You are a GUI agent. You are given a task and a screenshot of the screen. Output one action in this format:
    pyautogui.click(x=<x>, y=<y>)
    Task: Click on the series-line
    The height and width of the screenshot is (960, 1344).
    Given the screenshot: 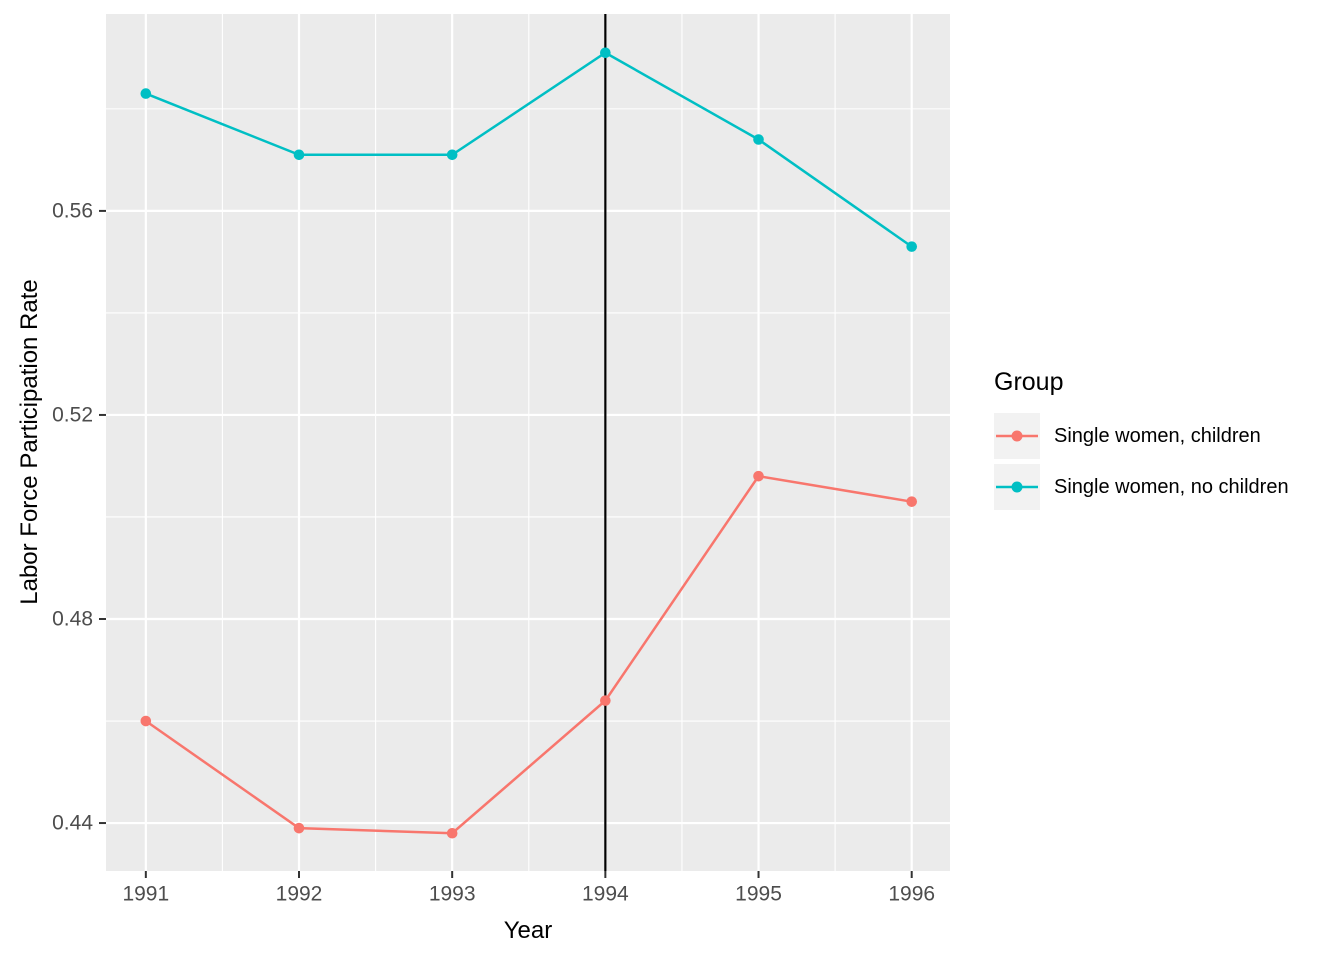 What is the action you would take?
    pyautogui.click(x=529, y=149)
    